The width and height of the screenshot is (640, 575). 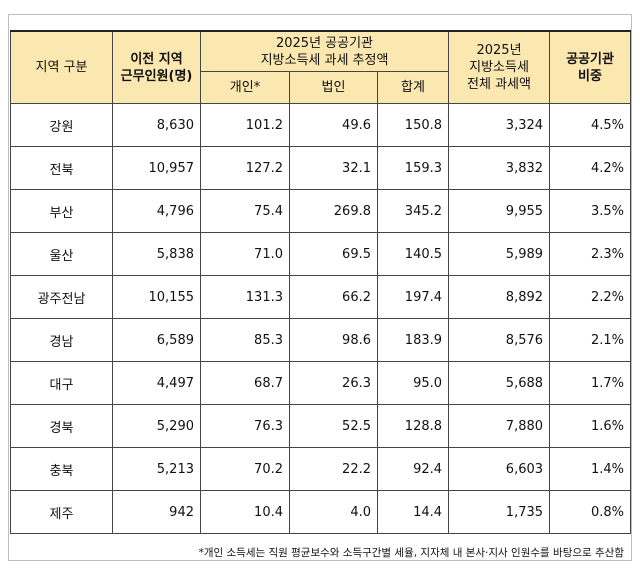 I want to click on cell-share: 4.2%, so click(x=590, y=168).